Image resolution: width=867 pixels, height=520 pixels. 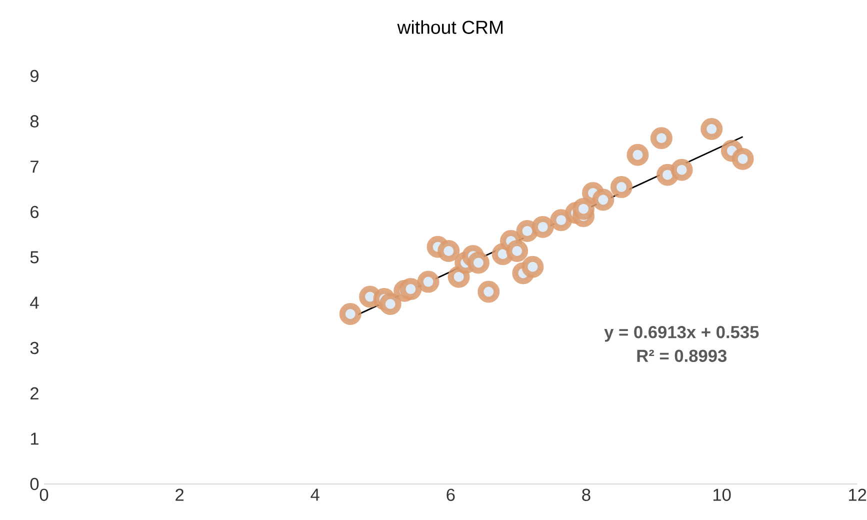 What do you see at coordinates (682, 356) in the screenshot?
I see `annotation: R² = 0.8993` at bounding box center [682, 356].